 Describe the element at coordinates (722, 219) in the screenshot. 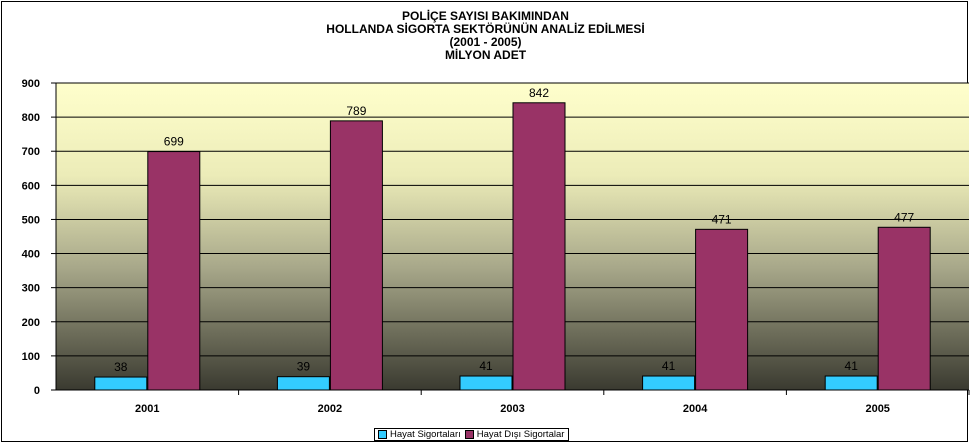

I see `data-label: 471` at that location.